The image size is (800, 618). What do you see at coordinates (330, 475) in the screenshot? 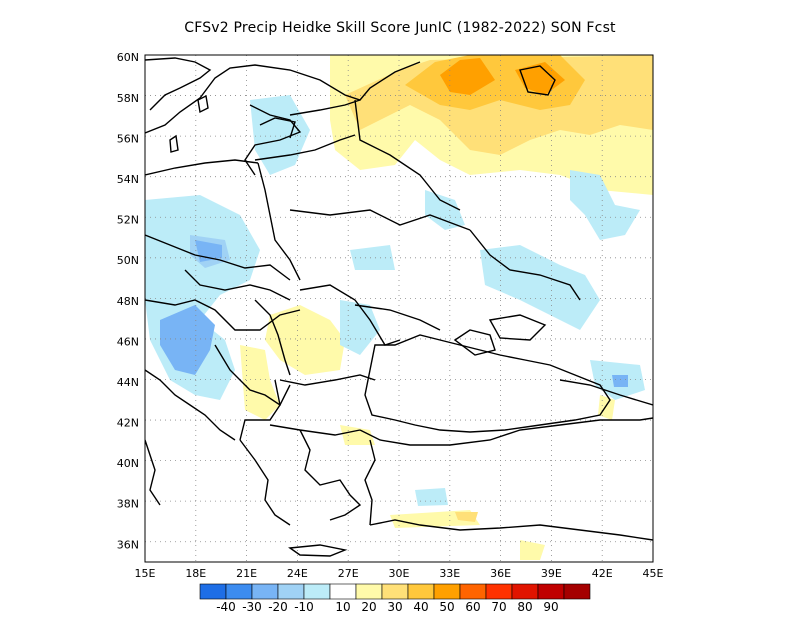
I see `aegean-coast` at bounding box center [330, 475].